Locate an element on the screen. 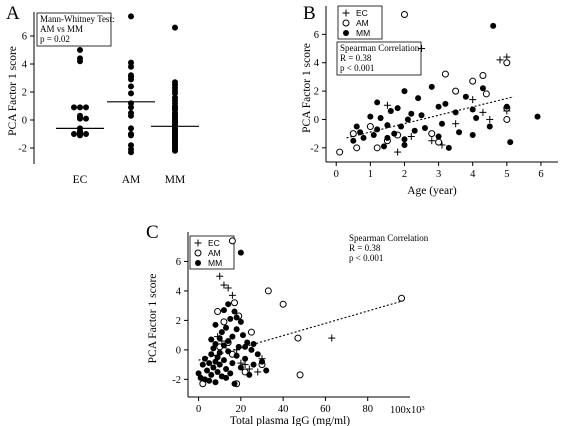 This screenshot has width=567, height=426. trend-line is located at coordinates (430, 117).